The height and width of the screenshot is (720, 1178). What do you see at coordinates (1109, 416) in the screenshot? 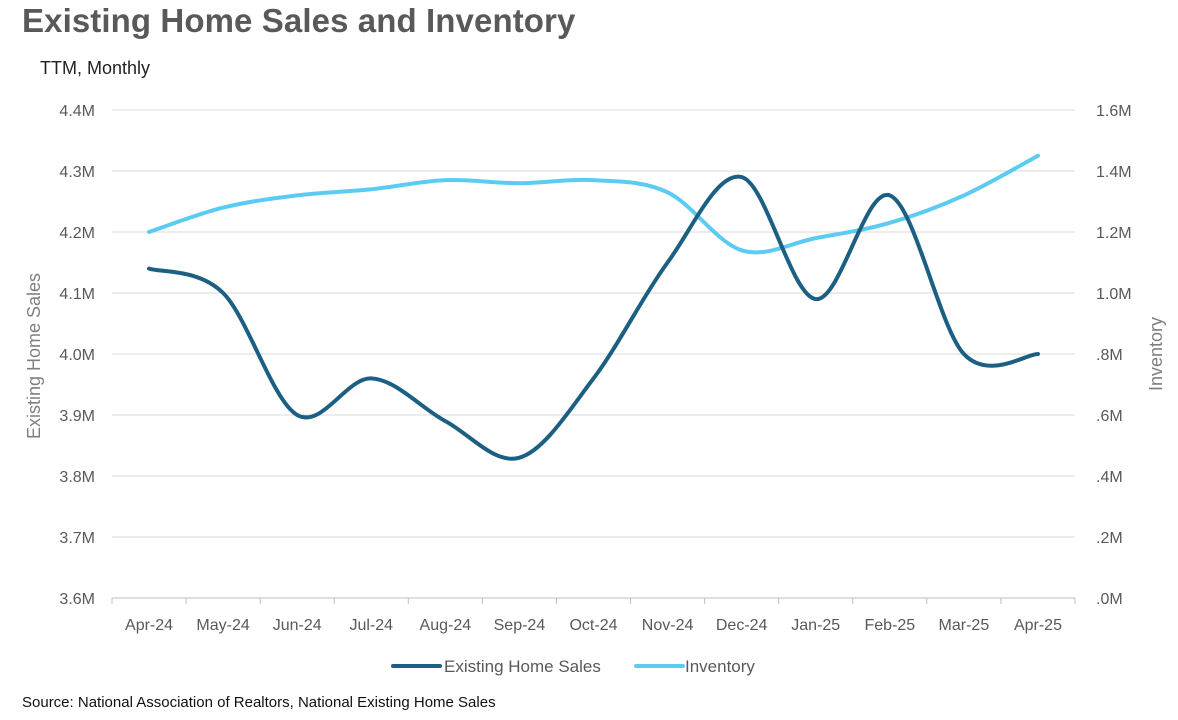
I see `right-tick-label: .6M` at bounding box center [1109, 416].